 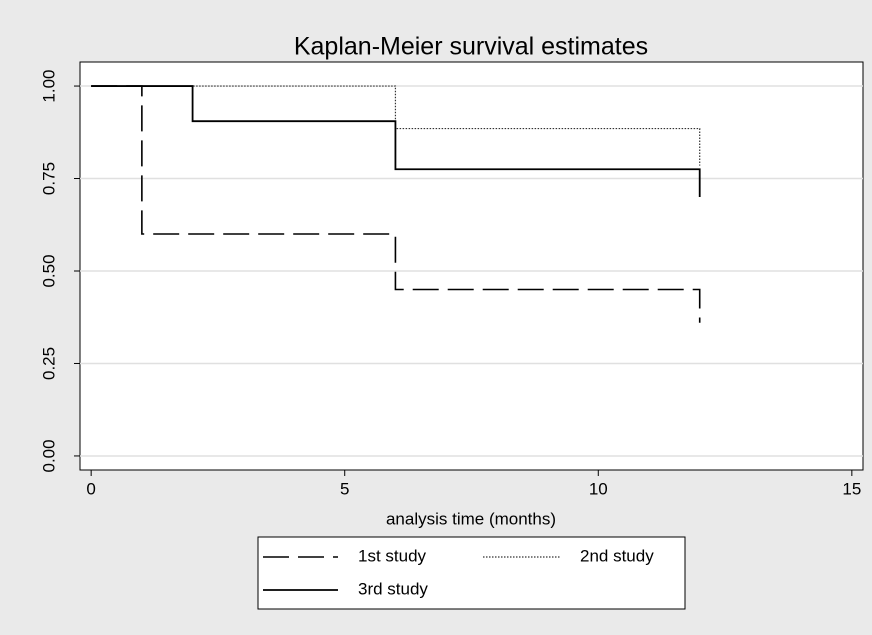 What do you see at coordinates (90, 488) in the screenshot?
I see `x-tick-label: 0` at bounding box center [90, 488].